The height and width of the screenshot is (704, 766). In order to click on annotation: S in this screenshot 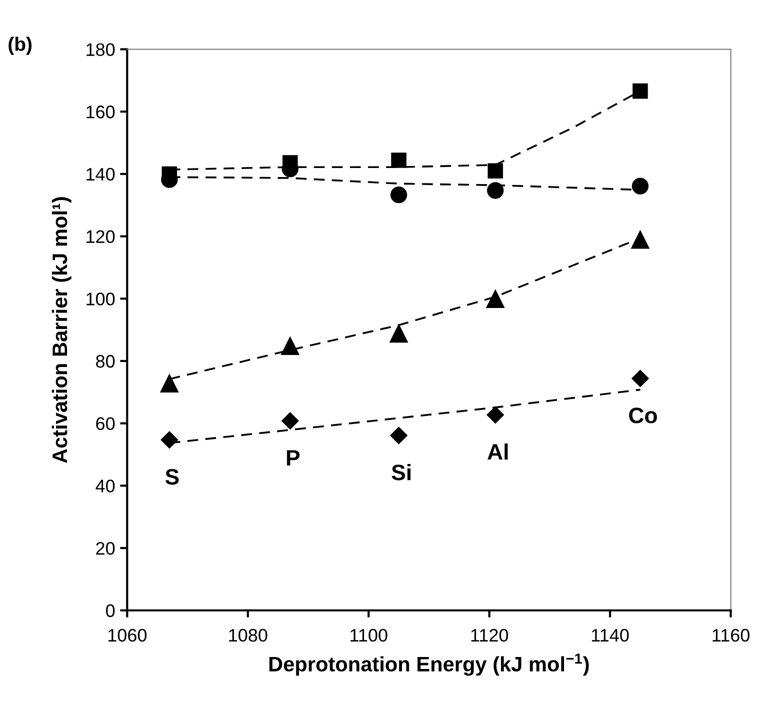, I will do `click(172, 476)`.